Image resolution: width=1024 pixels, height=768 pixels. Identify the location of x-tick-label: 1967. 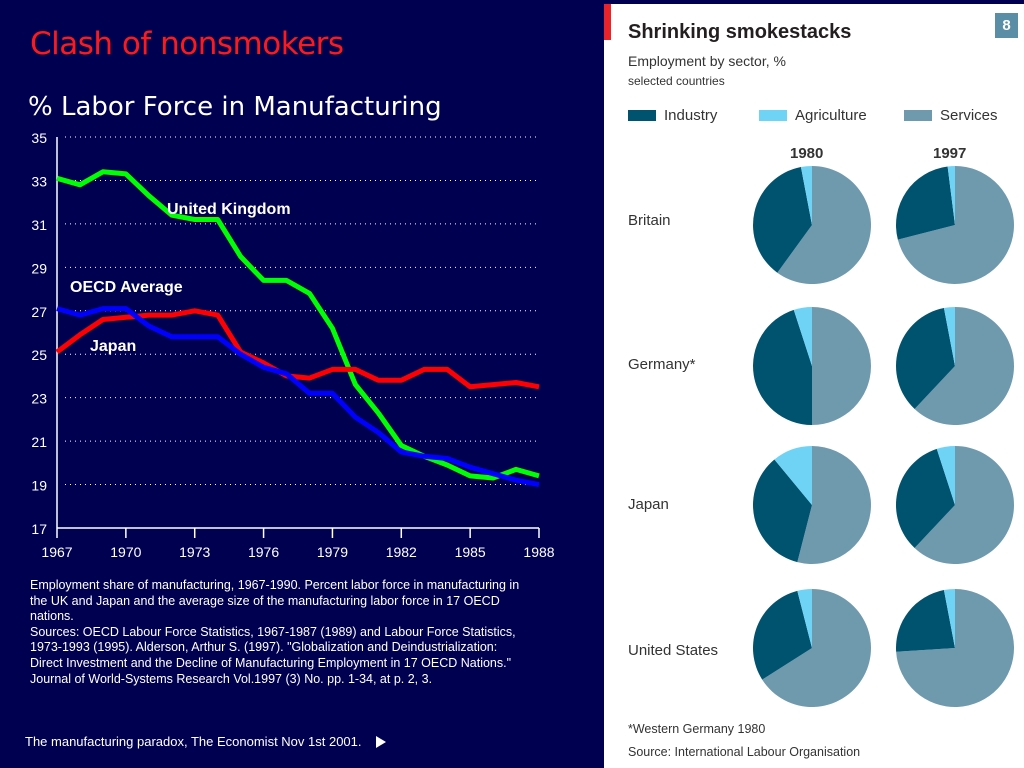
(56, 552).